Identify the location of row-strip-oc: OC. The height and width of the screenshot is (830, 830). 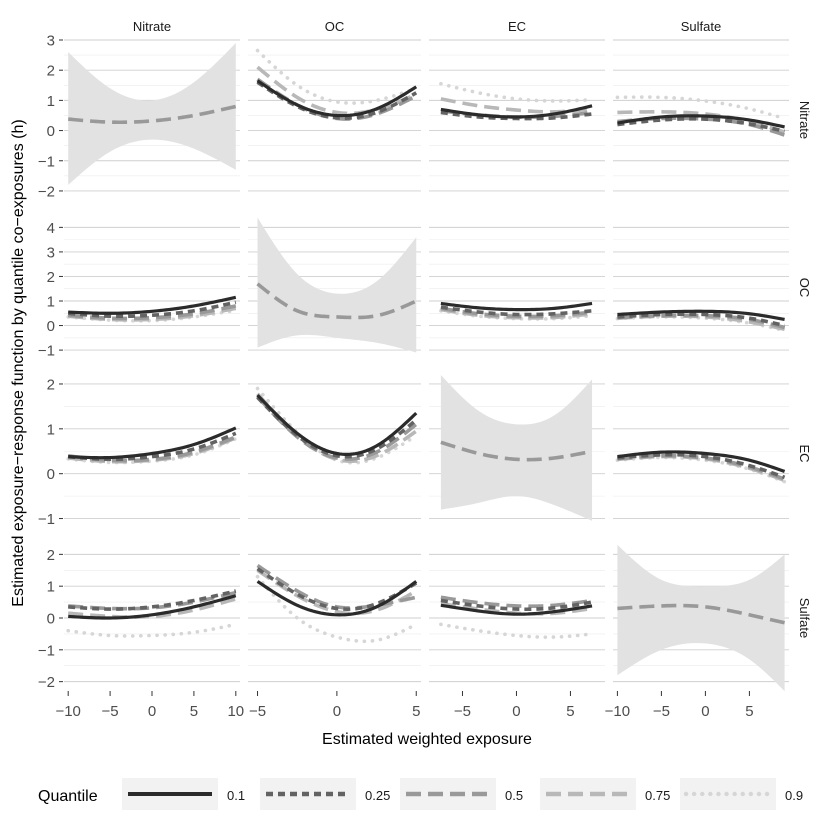
(804, 288).